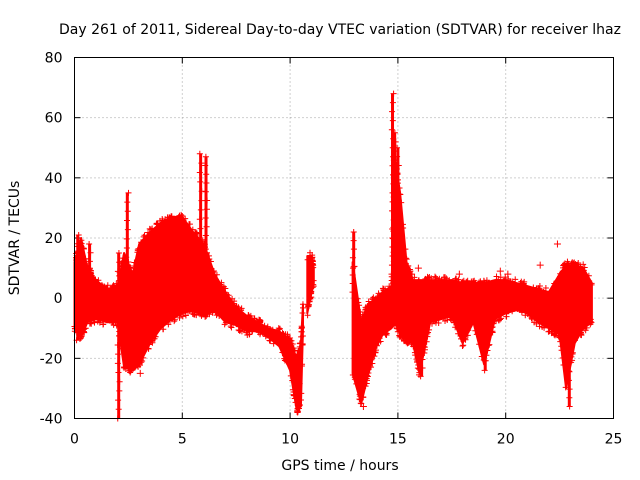 This screenshot has height=480, width=640. What do you see at coordinates (54, 59) in the screenshot?
I see `y-tick-label: 80` at bounding box center [54, 59].